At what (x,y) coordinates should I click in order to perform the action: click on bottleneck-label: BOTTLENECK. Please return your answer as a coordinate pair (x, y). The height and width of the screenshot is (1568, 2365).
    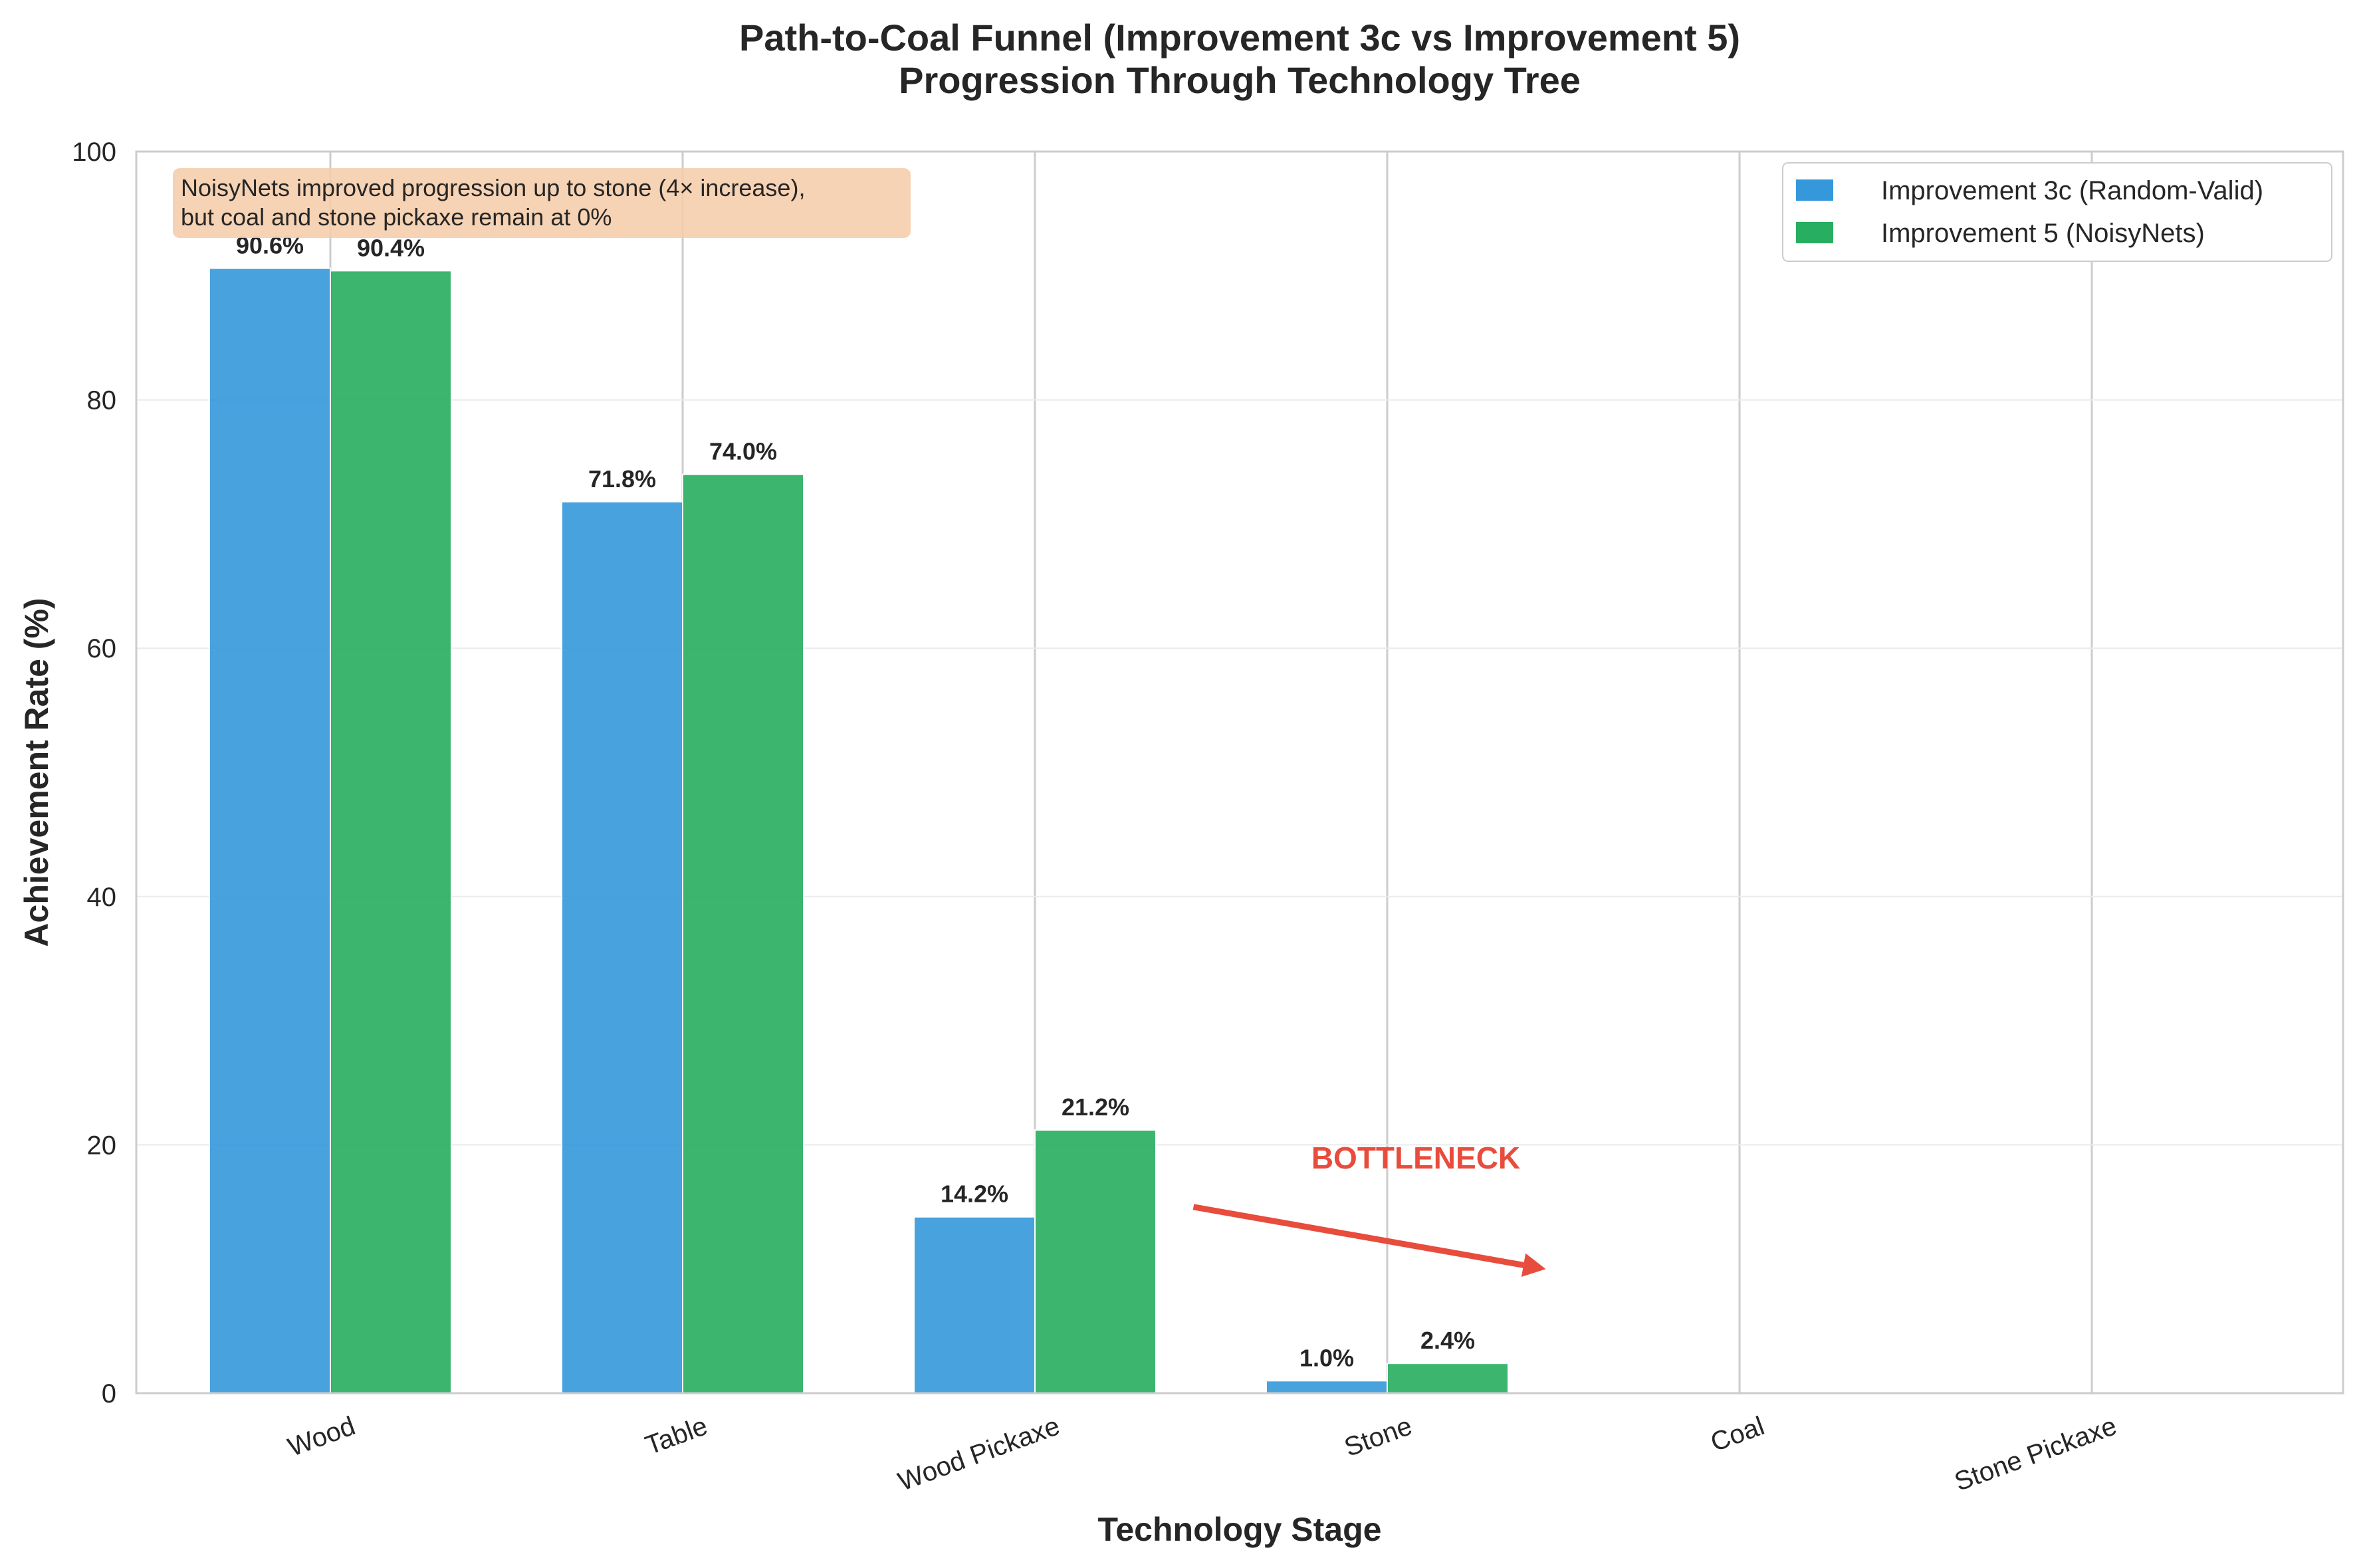
    Looking at the image, I should click on (1416, 1158).